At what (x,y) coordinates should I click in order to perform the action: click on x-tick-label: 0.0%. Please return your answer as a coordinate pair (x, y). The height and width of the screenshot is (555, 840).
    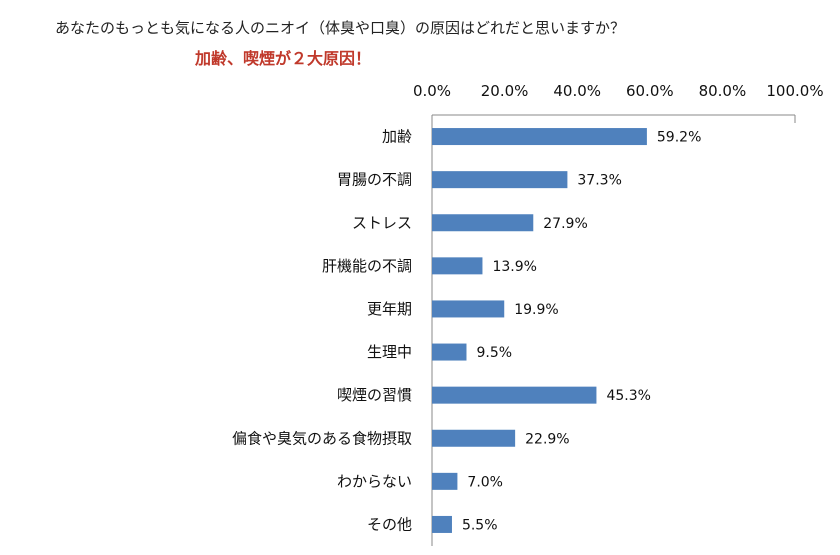
    Looking at the image, I should click on (432, 91).